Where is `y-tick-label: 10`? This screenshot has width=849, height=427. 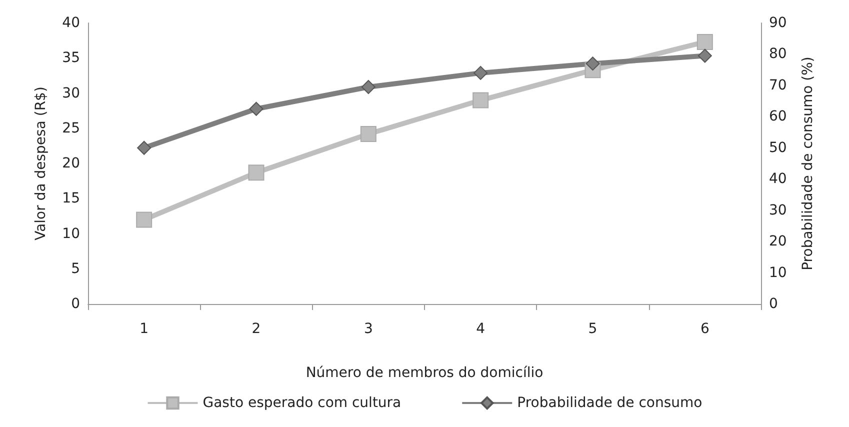 y-tick-label: 10 is located at coordinates (71, 234).